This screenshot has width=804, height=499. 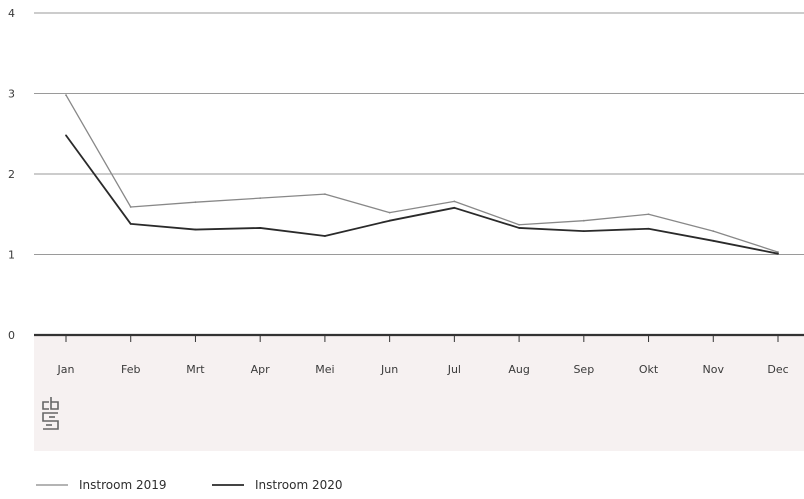 I want to click on x-tick-label: Dec, so click(x=777, y=369).